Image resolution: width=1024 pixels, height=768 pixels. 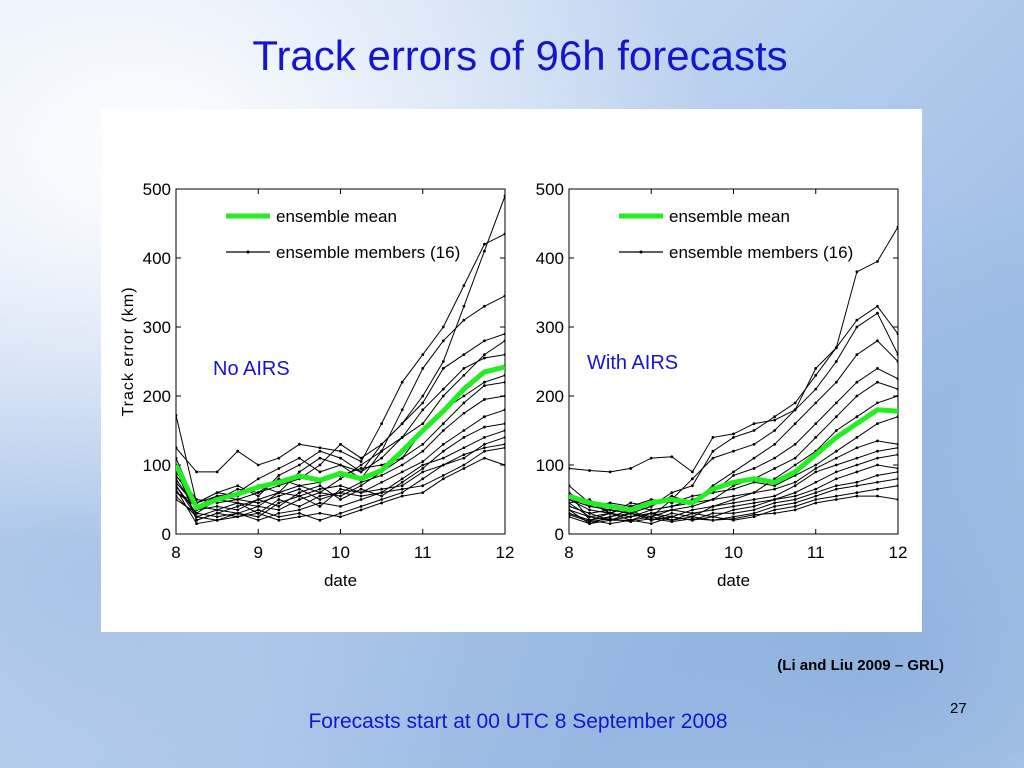 What do you see at coordinates (733, 552) in the screenshot?
I see `x-tick-label: 10` at bounding box center [733, 552].